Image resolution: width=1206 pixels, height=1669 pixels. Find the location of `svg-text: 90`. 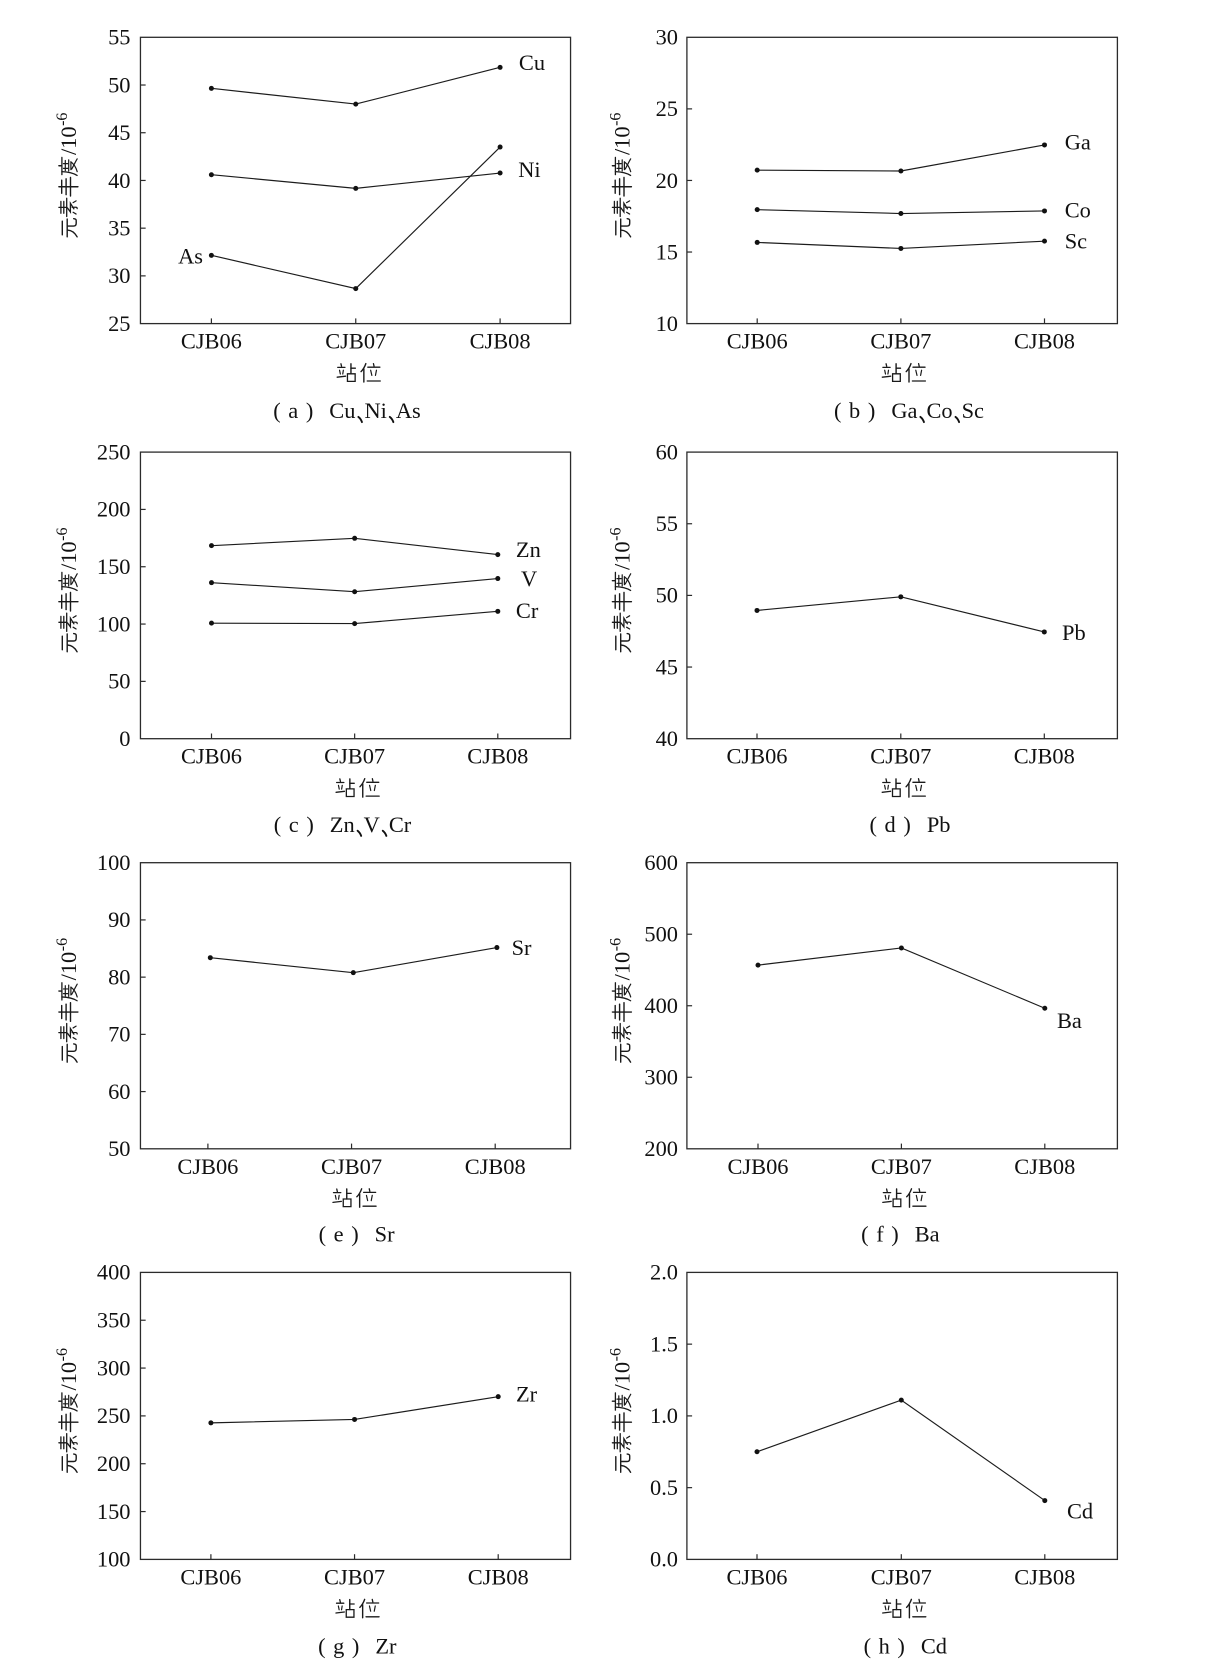

svg-text: 90 is located at coordinates (119, 919).